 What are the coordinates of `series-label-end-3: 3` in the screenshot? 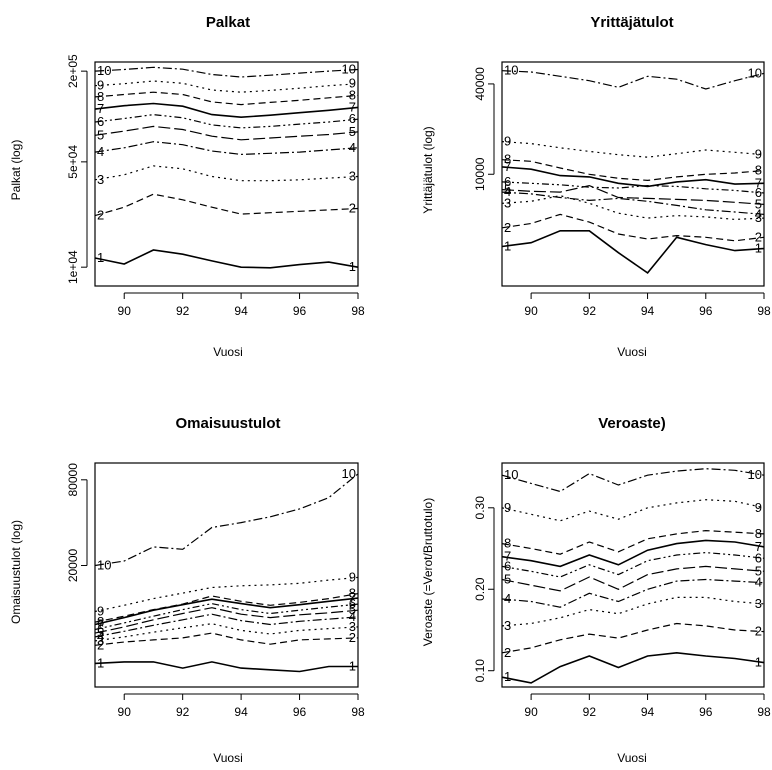 It's located at (758, 217).